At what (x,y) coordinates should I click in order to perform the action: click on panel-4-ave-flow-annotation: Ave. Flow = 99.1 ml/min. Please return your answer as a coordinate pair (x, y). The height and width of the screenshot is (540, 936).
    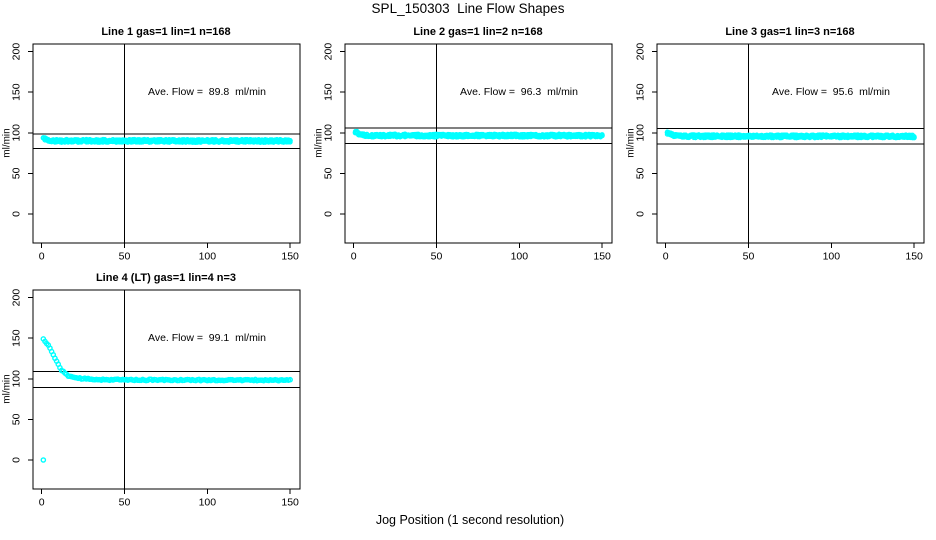
    Looking at the image, I should click on (207, 338).